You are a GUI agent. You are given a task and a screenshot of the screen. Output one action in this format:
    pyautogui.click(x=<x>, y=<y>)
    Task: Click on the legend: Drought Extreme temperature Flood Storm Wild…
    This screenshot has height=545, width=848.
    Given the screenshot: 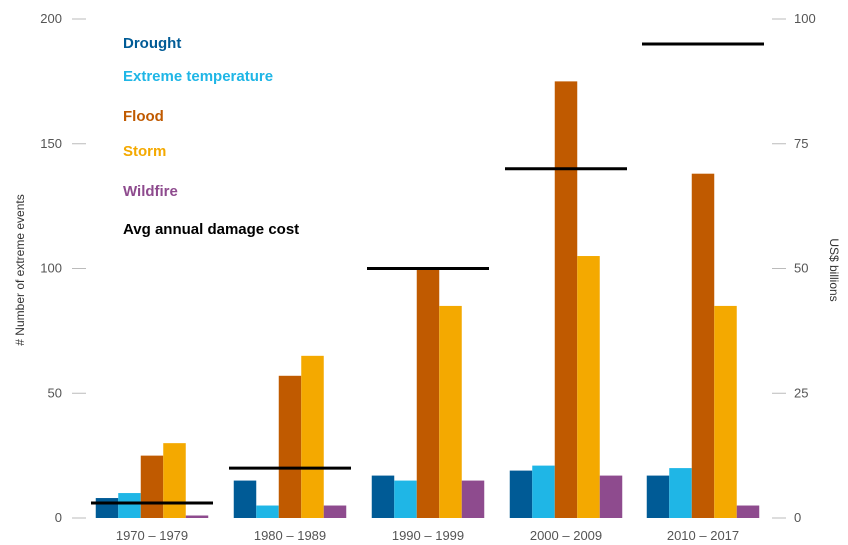 What is the action you would take?
    pyautogui.click(x=211, y=136)
    